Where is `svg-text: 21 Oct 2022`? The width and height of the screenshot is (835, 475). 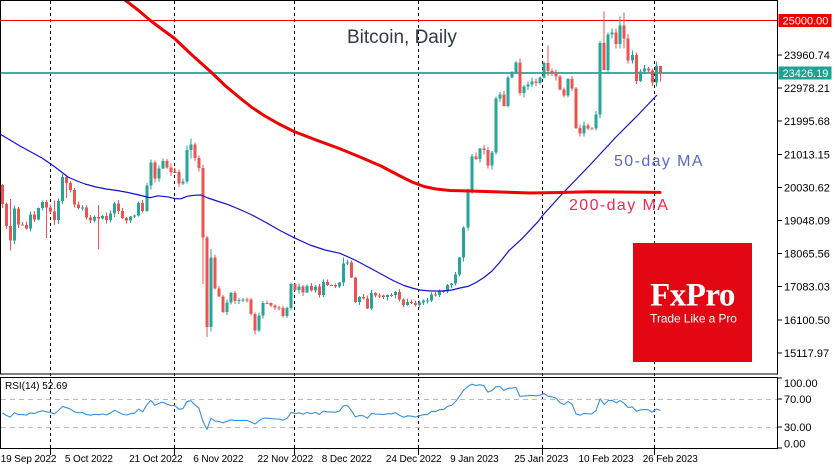 svg-text: 21 Oct 2022 is located at coordinates (156, 459).